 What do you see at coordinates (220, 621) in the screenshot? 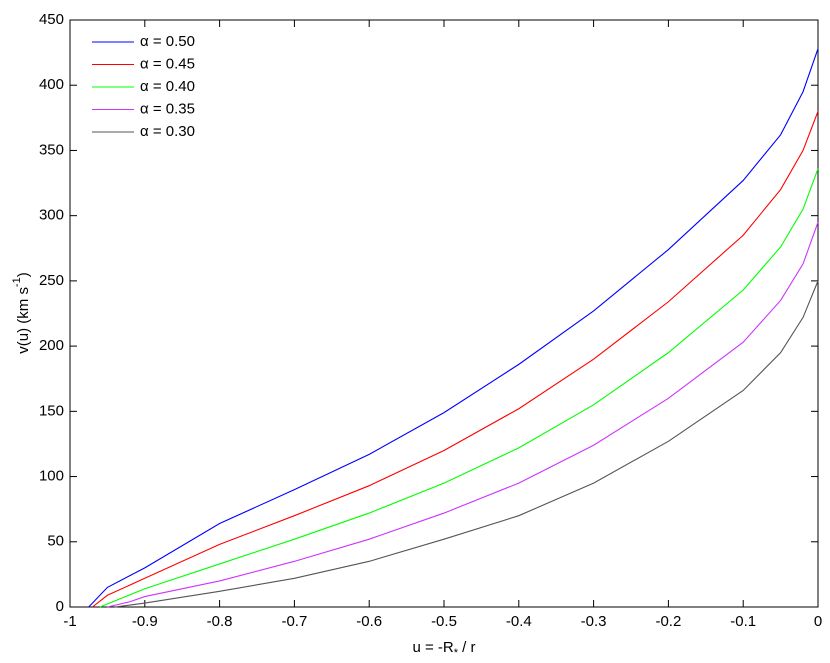
I see `x-tick-label: -0.8` at bounding box center [220, 621].